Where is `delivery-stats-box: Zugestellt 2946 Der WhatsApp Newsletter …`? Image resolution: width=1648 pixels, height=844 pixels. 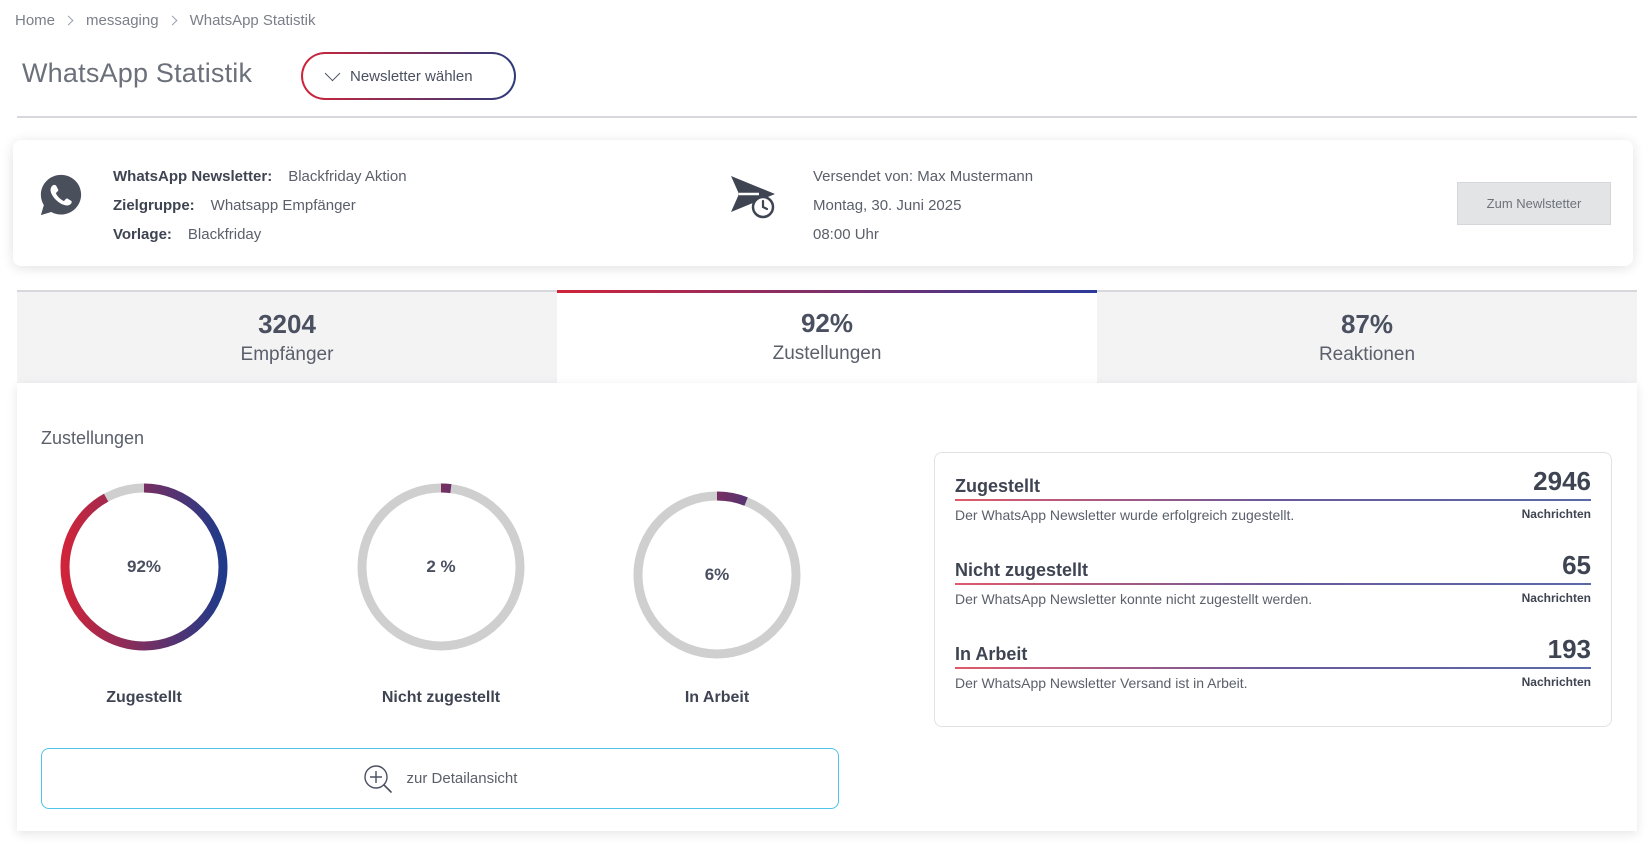
delivery-stats-box: Zugestellt 2946 Der WhatsApp Newsletter … is located at coordinates (1273, 589).